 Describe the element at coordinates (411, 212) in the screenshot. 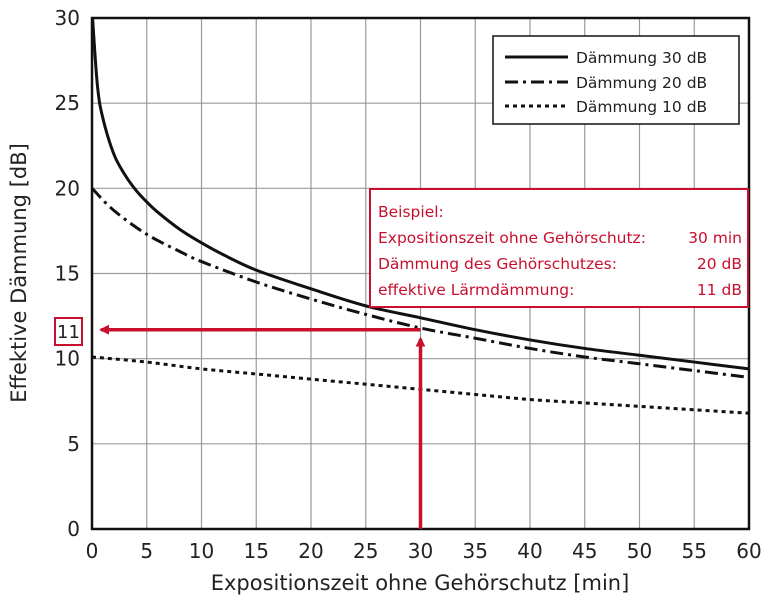

I see `annotation-title: Beispiel:` at that location.